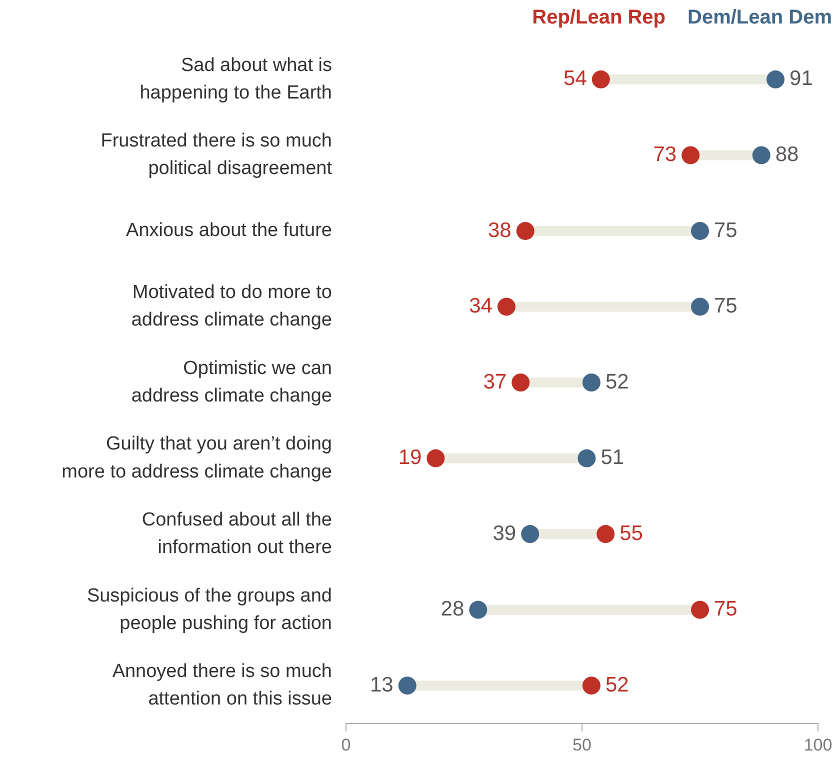 This screenshot has height=765, width=838. I want to click on text: Dem/Lean Dem, so click(760, 17).